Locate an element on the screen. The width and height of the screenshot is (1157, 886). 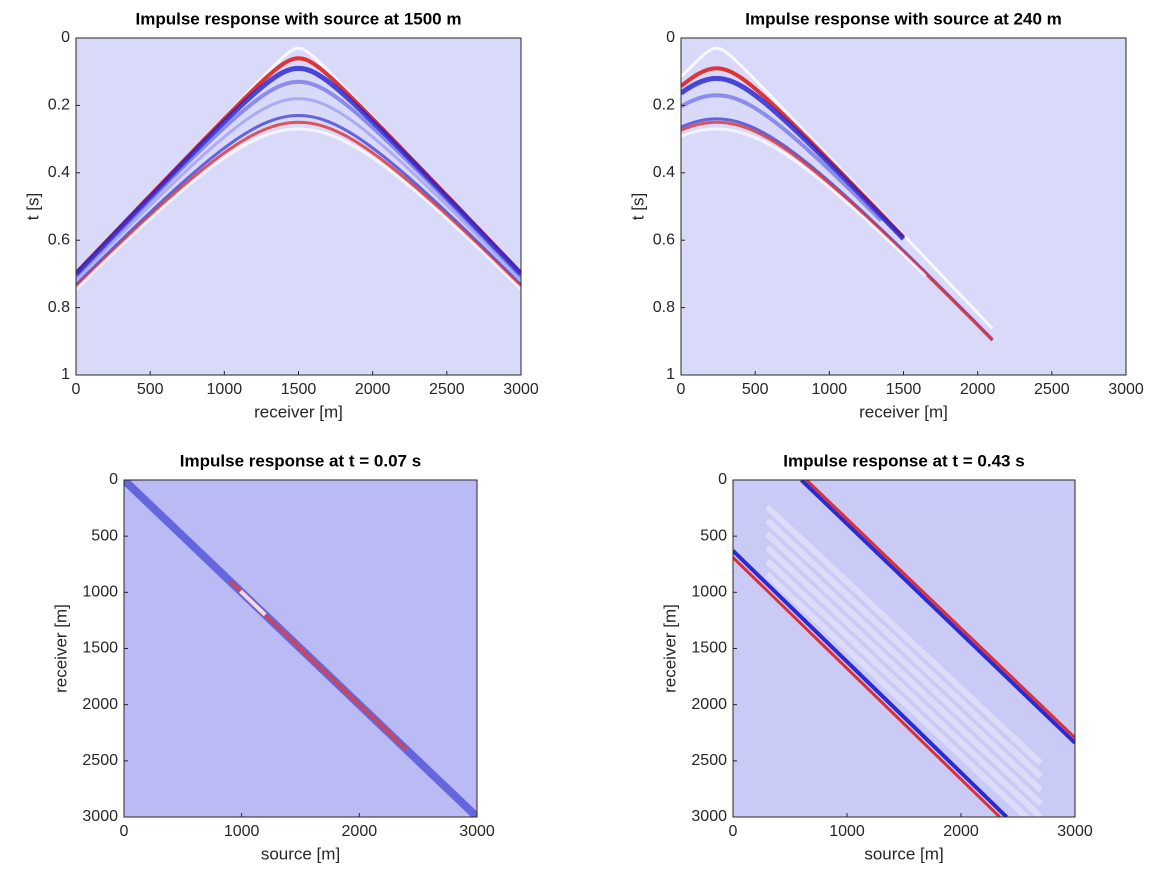
heatmap-background is located at coordinates (904, 648).